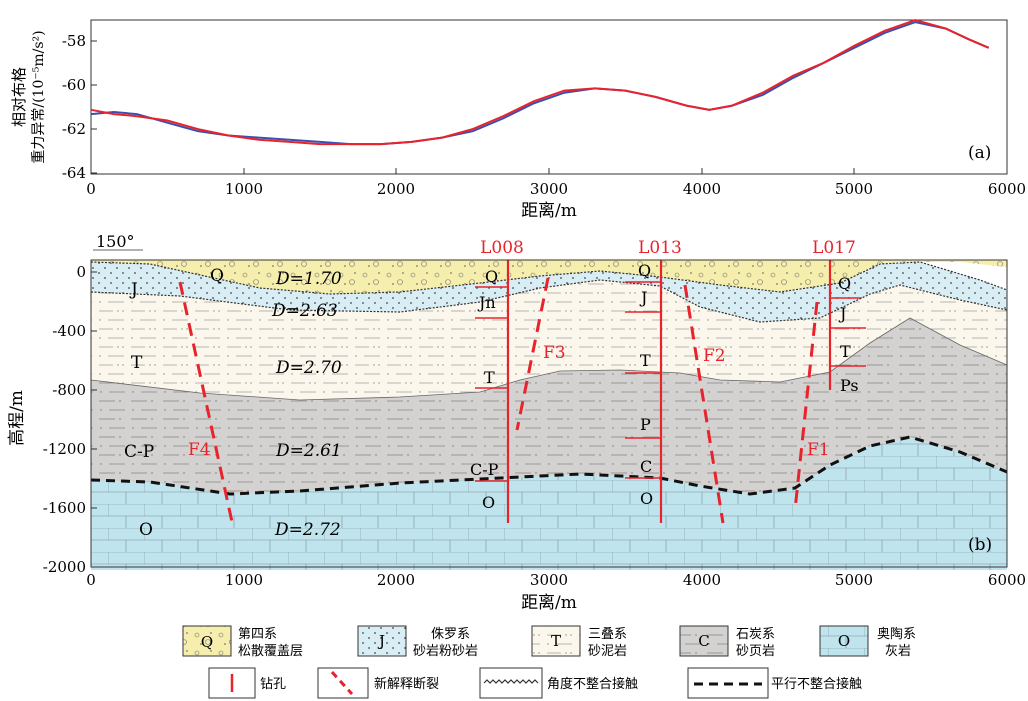  What do you see at coordinates (74, 41) in the screenshot?
I see `panel-a-ytick: -58` at bounding box center [74, 41].